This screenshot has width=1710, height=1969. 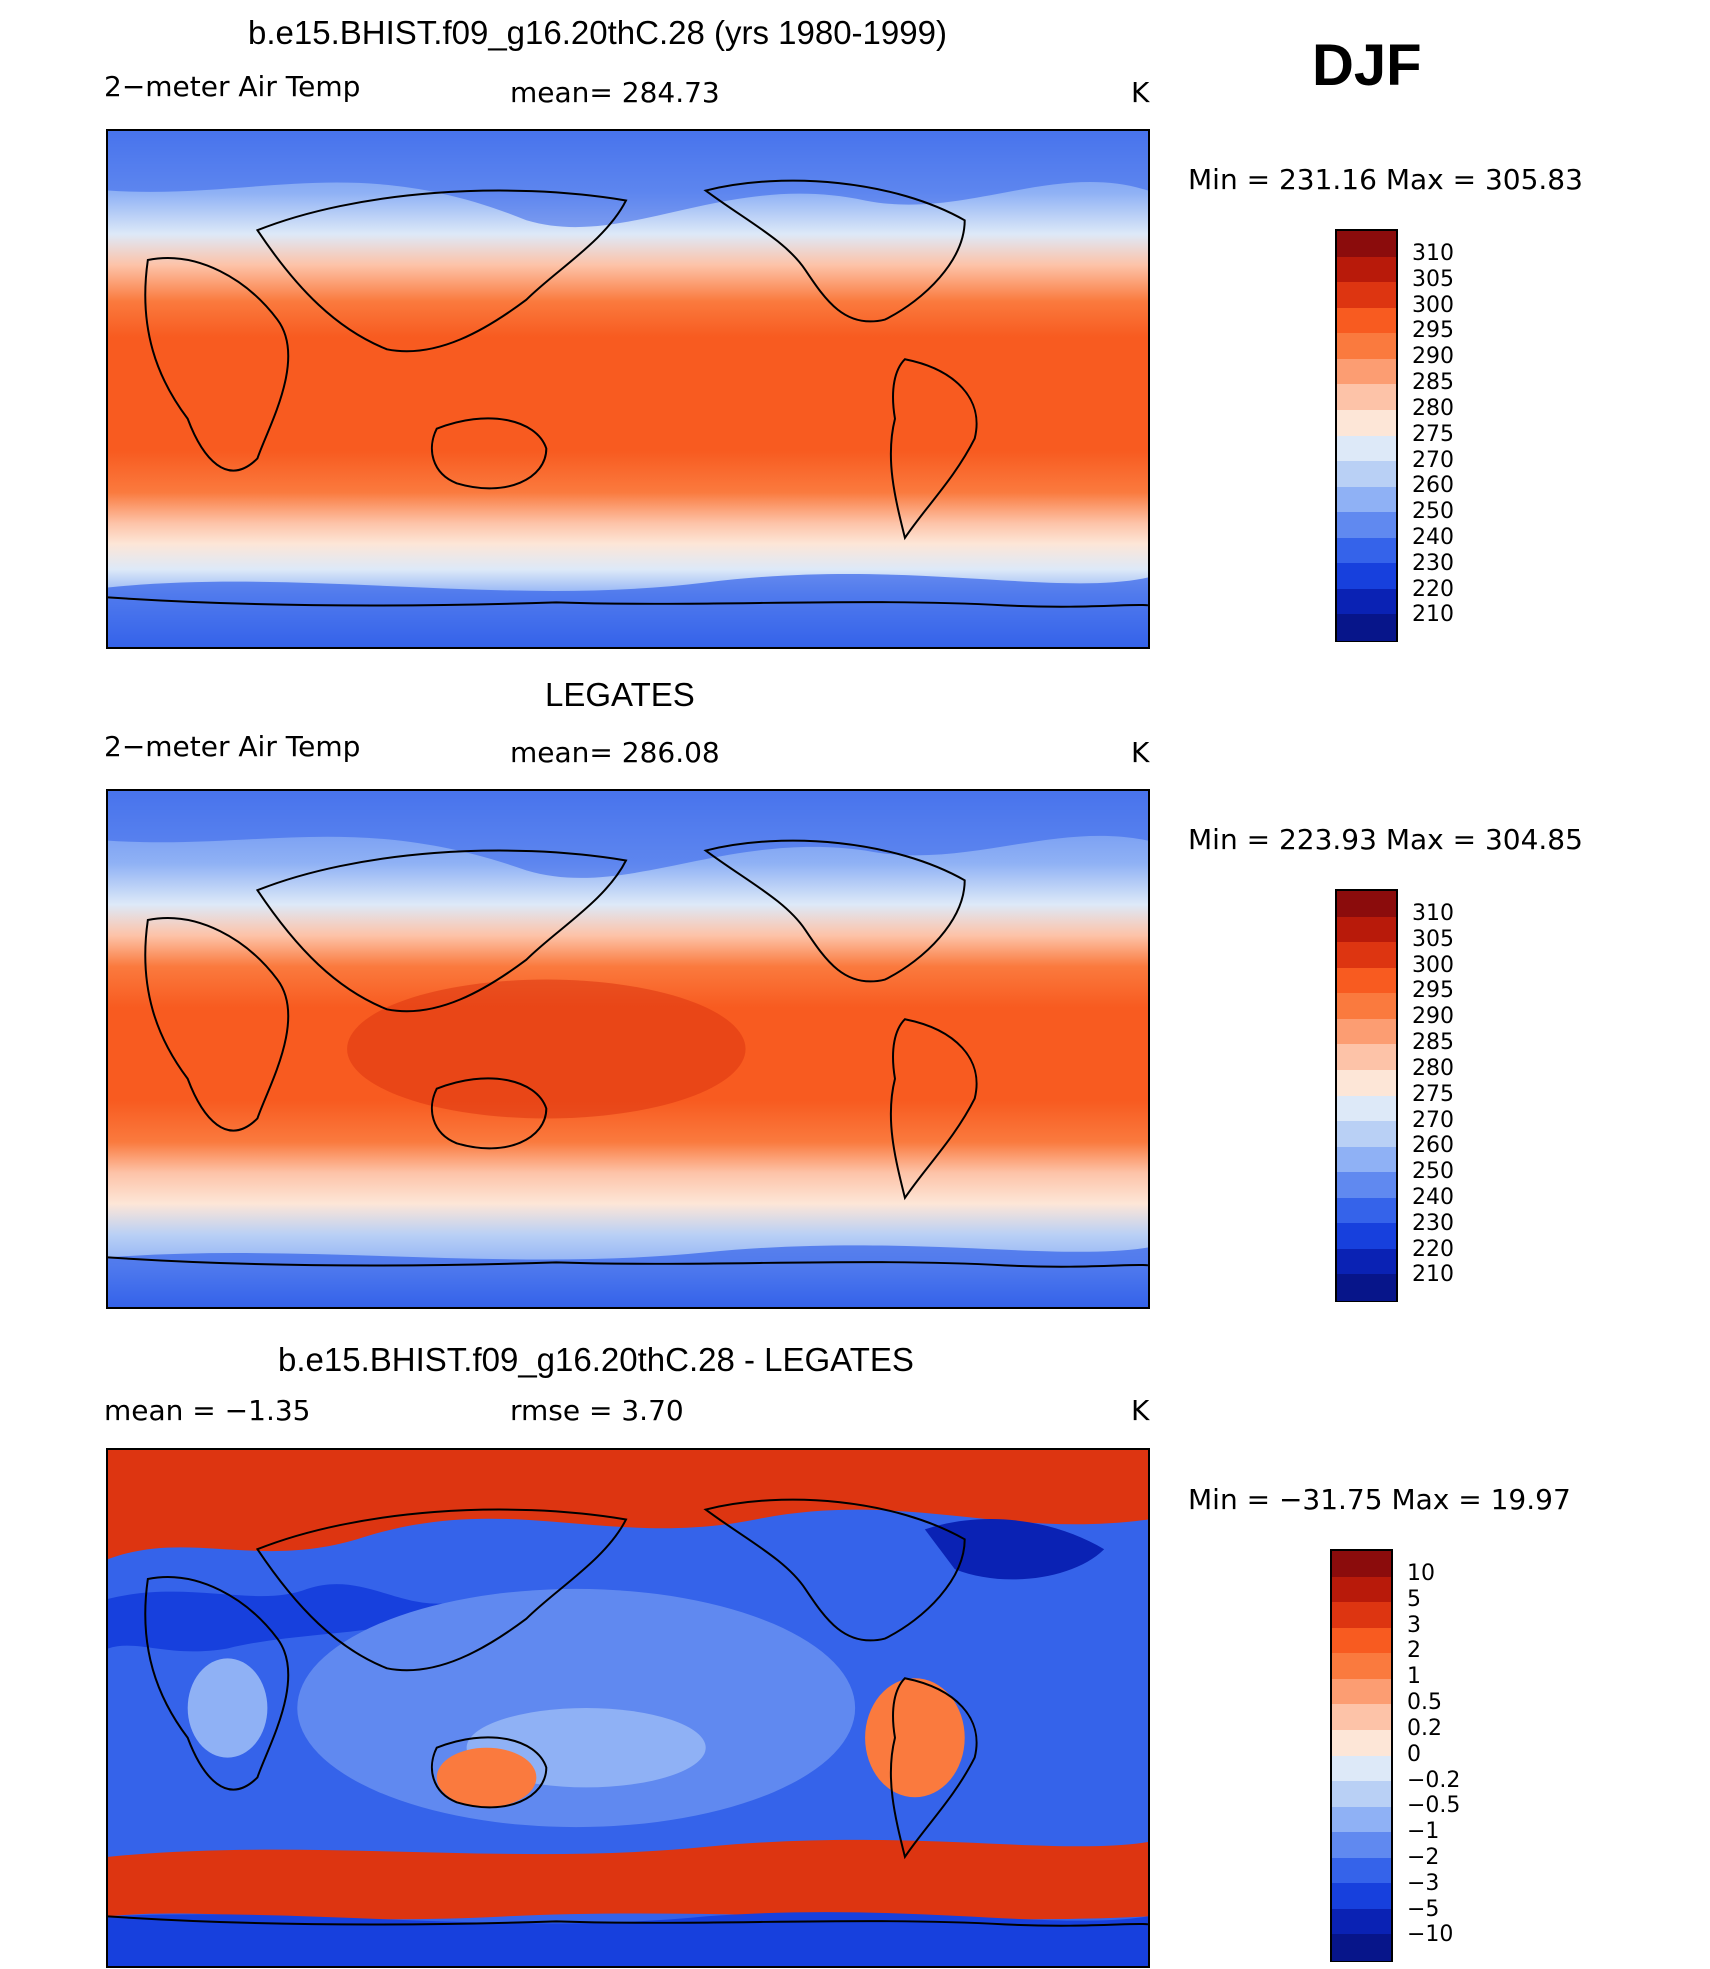 I want to click on panel3-rmse: rmse = 3.70, so click(x=597, y=1410).